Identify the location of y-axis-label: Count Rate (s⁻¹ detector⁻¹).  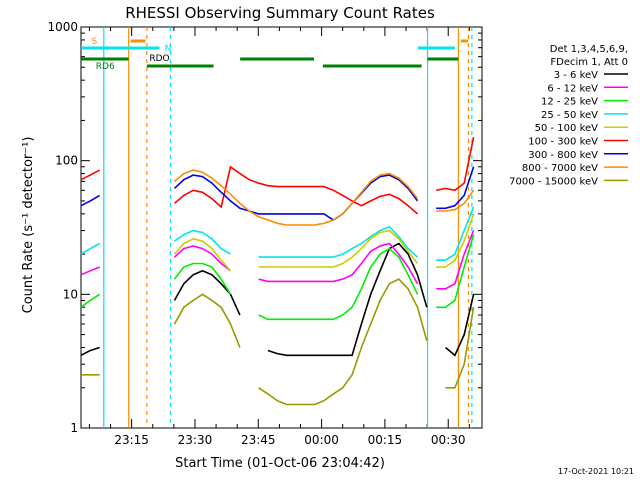
(28, 225).